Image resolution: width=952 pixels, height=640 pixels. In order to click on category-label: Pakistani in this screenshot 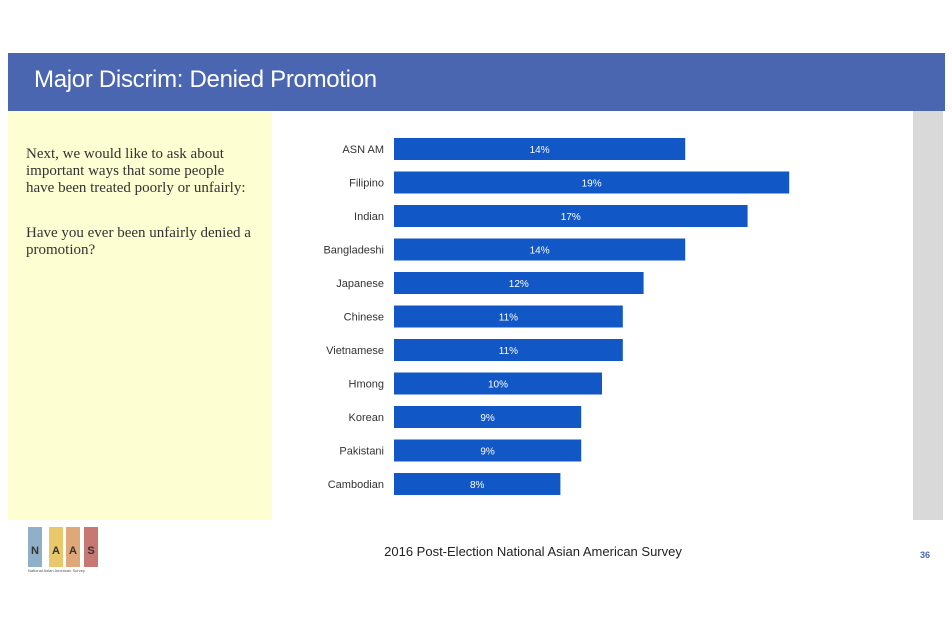, I will do `click(361, 452)`.